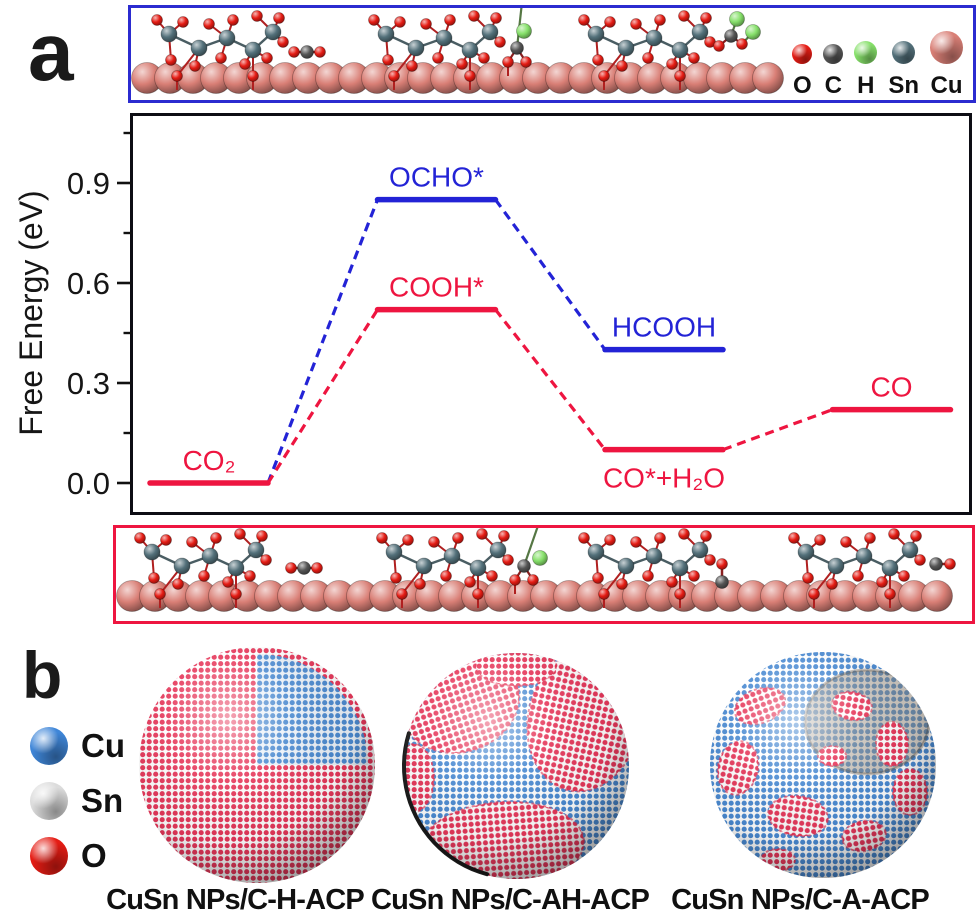  Describe the element at coordinates (664, 327) in the screenshot. I see `energy-level-label: HCOOH` at that location.